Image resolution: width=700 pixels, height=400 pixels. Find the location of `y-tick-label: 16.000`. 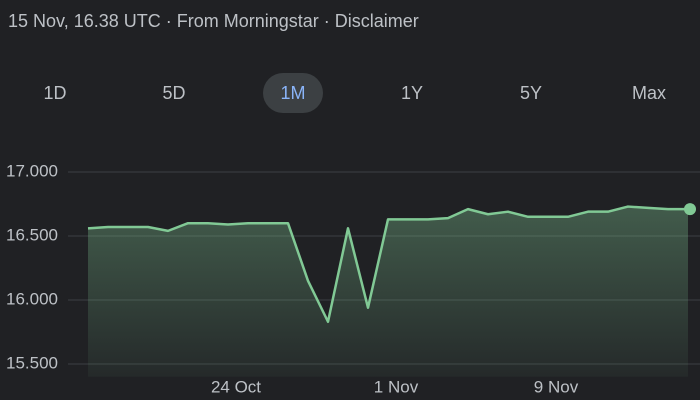

y-tick-label: 16.000 is located at coordinates (32, 298).